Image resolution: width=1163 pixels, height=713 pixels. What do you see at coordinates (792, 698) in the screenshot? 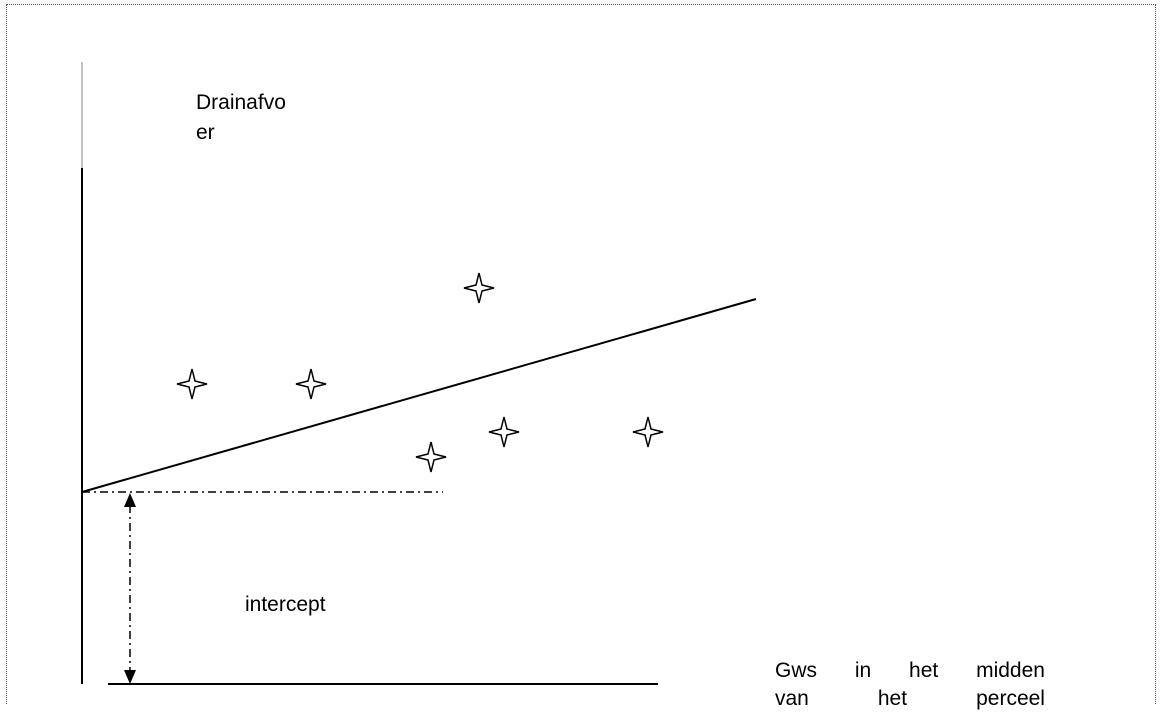
I see `x-axis-word: van` at bounding box center [792, 698].